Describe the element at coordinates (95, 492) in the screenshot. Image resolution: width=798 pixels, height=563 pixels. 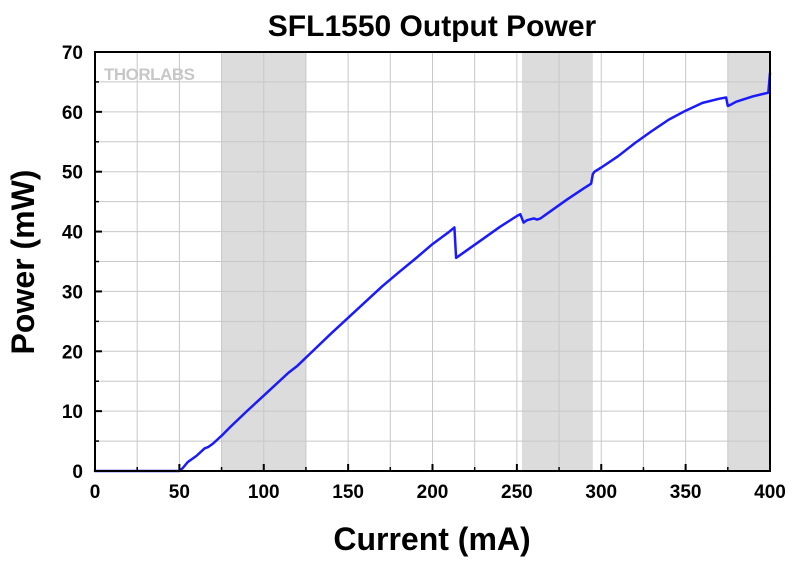
I see `x-tick-label: 0` at that location.